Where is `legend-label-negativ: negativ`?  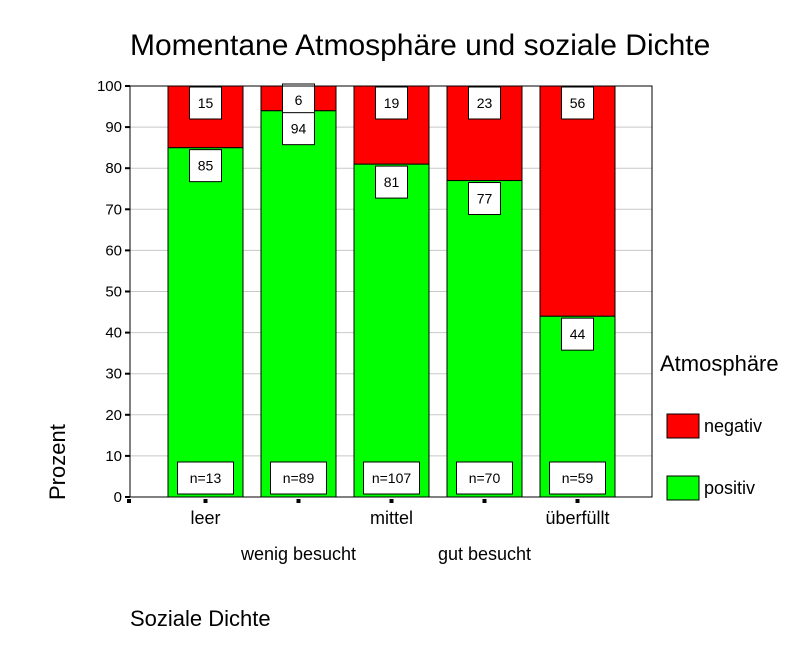
legend-label-negativ: negativ is located at coordinates (733, 426).